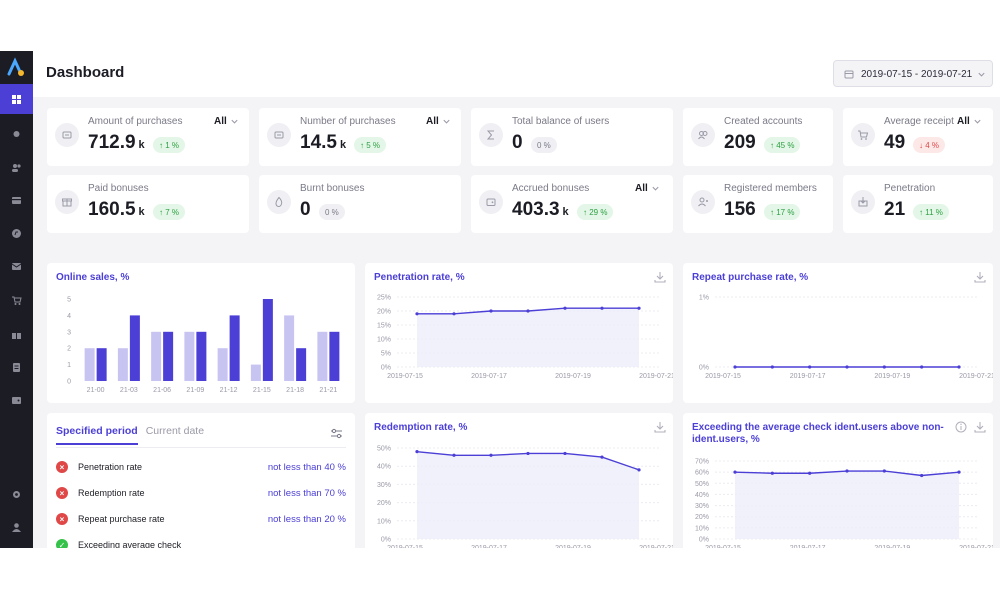 The image size is (1000, 600). I want to click on sidebar-item-card, so click(16, 200).